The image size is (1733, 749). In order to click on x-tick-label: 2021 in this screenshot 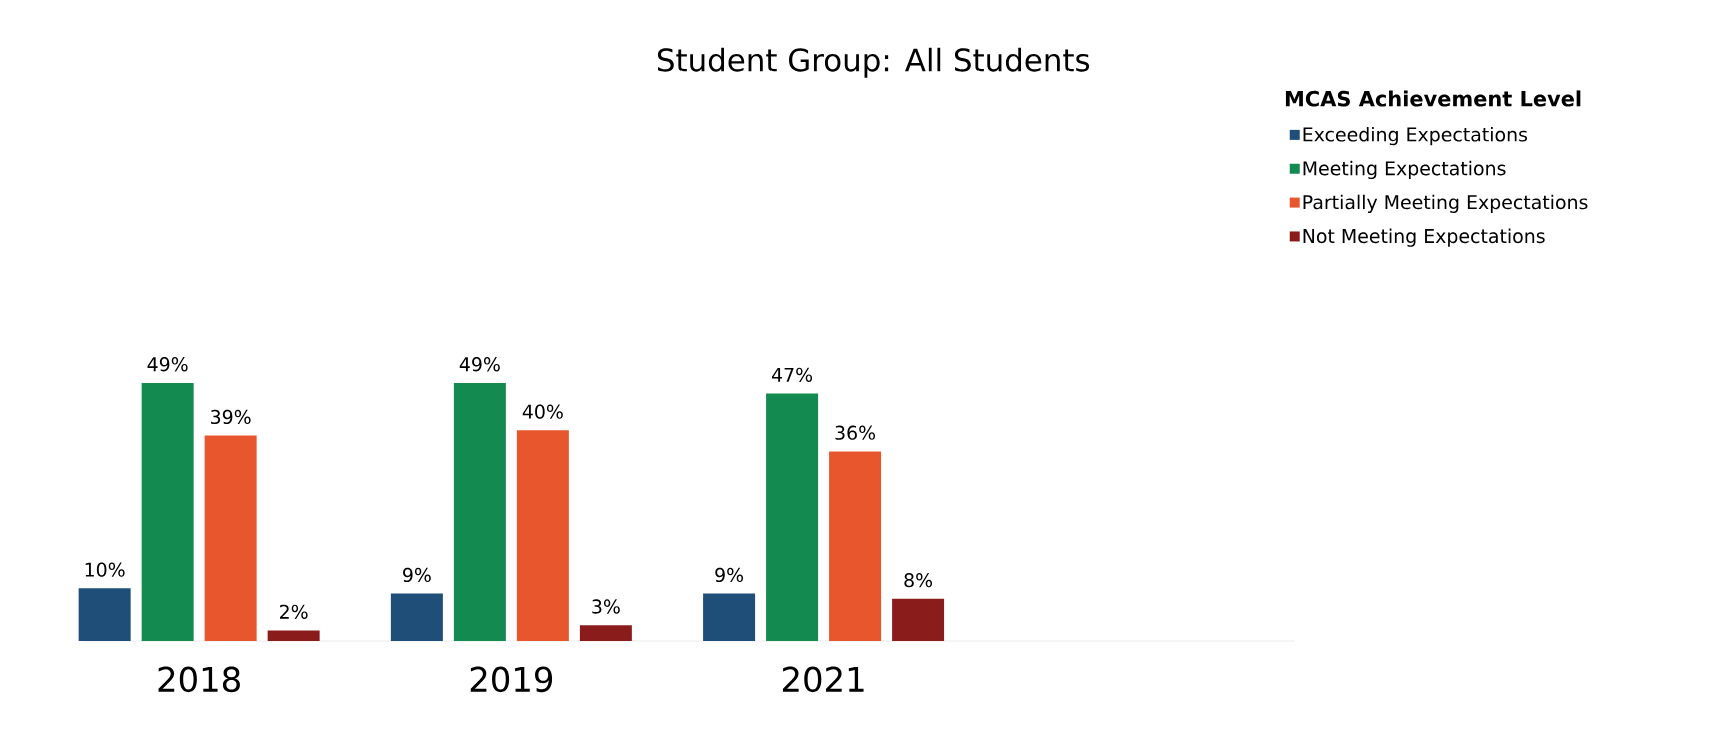, I will do `click(823, 679)`.